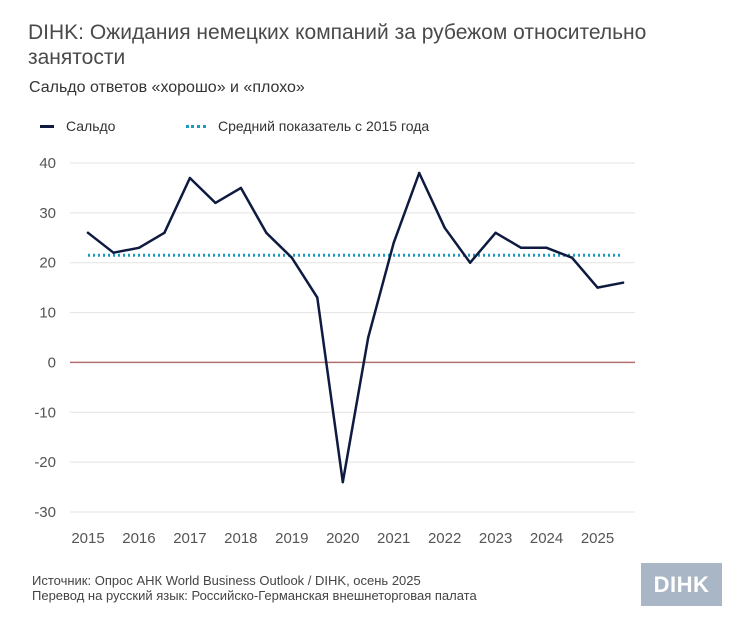 The image size is (751, 635). Describe the element at coordinates (47, 213) in the screenshot. I see `y-tick-label: 30` at that location.